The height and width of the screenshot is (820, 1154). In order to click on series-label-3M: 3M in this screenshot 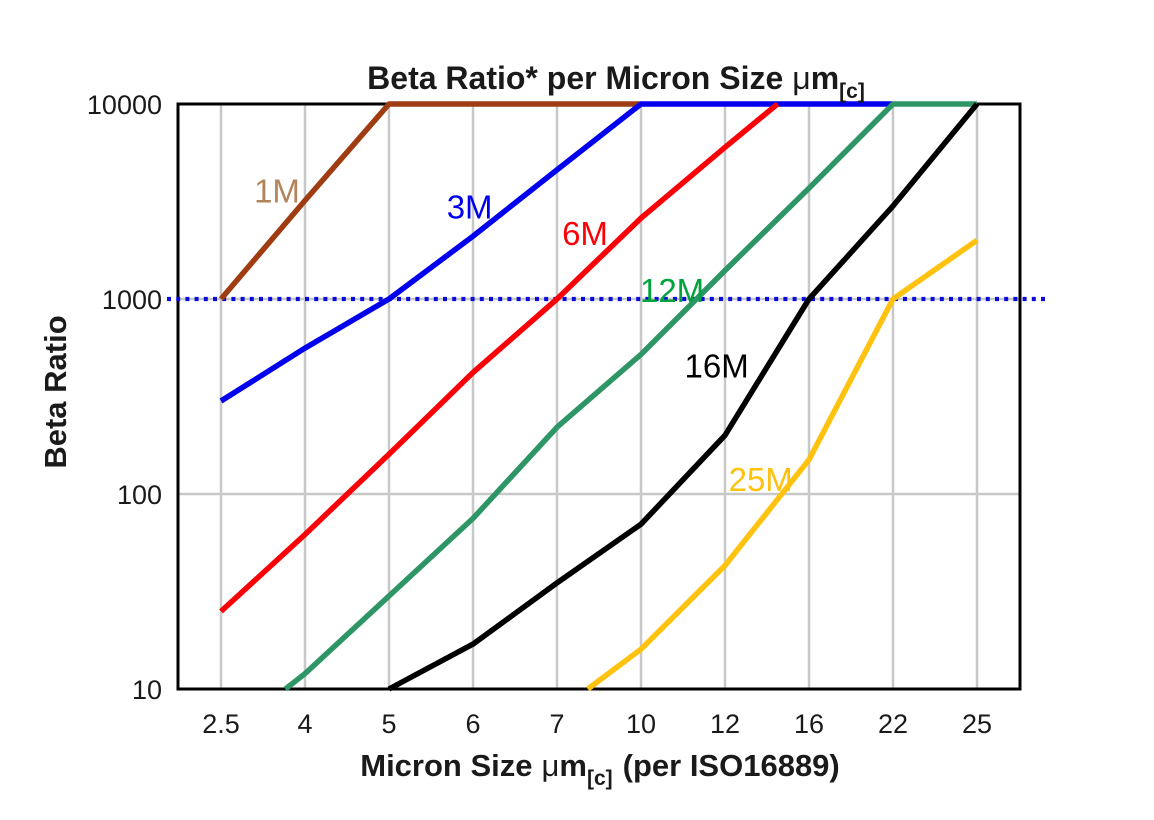, I will do `click(470, 206)`.